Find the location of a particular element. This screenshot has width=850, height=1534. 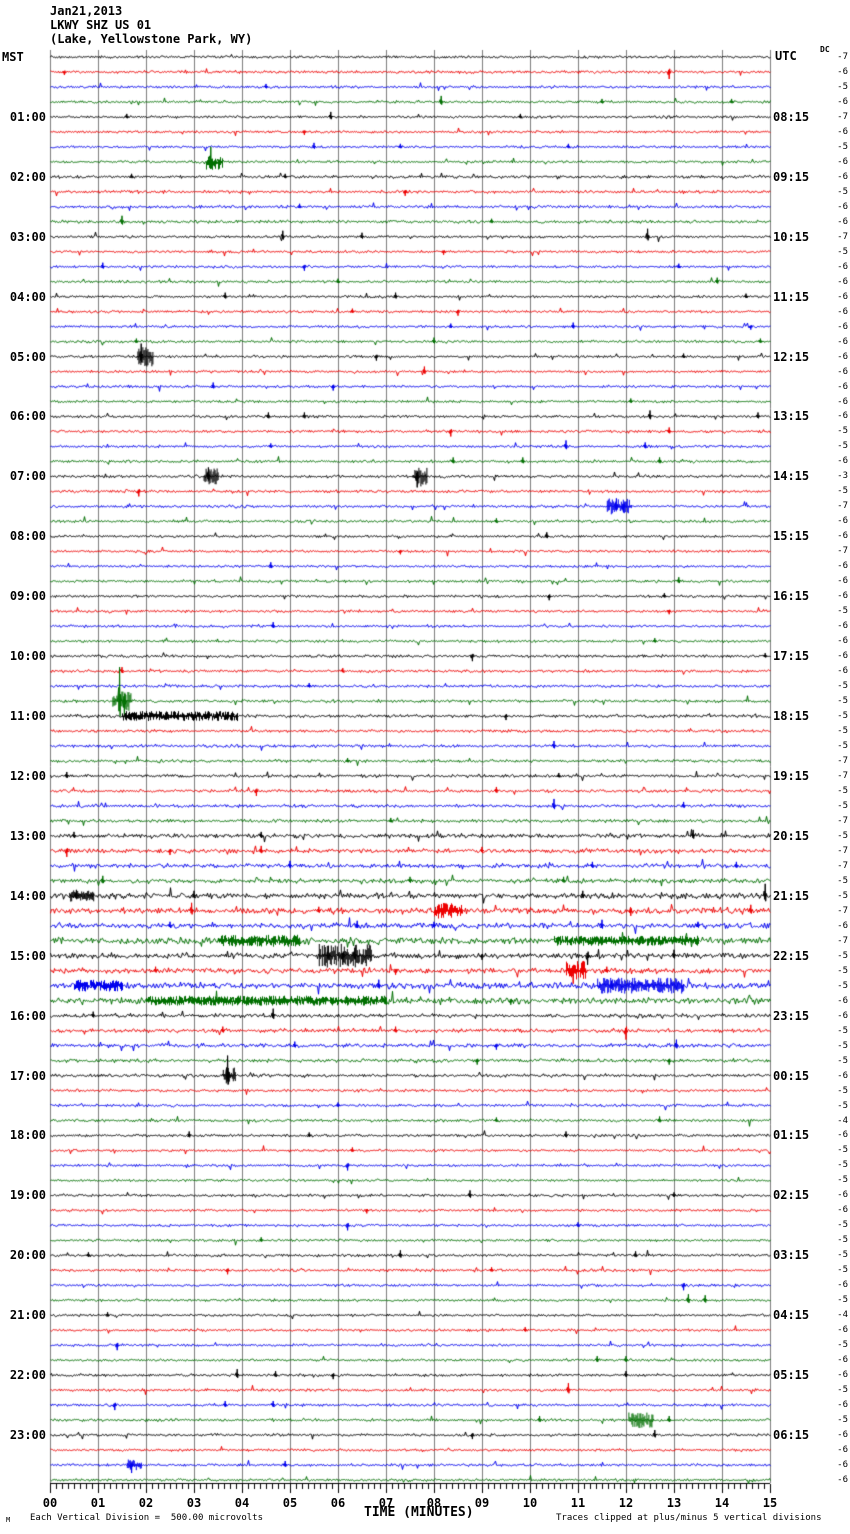

mst-hour-label: 17:00 is located at coordinates (27, 1076).